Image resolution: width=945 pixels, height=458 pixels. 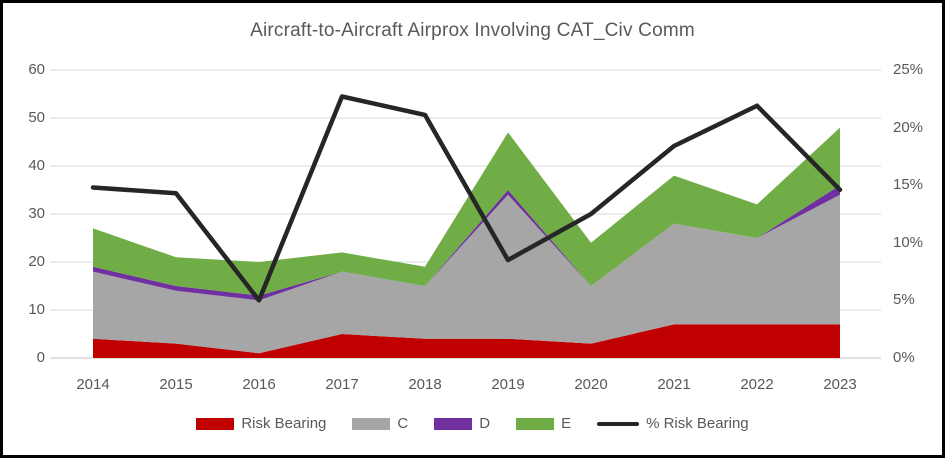 I want to click on legend-item--risk-bearing: % Risk Bearing, so click(x=673, y=423).